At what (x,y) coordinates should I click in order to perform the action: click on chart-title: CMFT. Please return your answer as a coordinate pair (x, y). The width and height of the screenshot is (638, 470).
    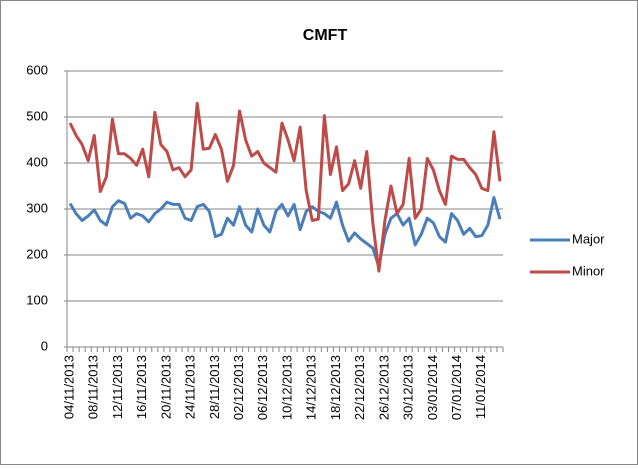
    Looking at the image, I should click on (325, 35).